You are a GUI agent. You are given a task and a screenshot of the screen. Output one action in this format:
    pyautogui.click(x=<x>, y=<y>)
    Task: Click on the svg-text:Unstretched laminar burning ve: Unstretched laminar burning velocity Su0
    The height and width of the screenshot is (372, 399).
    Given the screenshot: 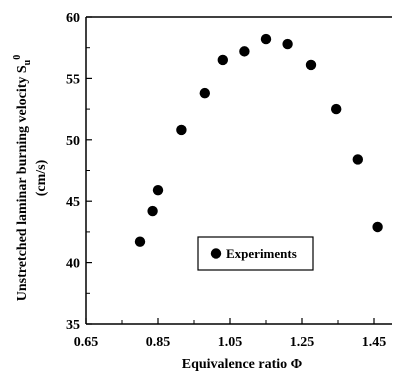 What is the action you would take?
    pyautogui.click(x=22, y=178)
    